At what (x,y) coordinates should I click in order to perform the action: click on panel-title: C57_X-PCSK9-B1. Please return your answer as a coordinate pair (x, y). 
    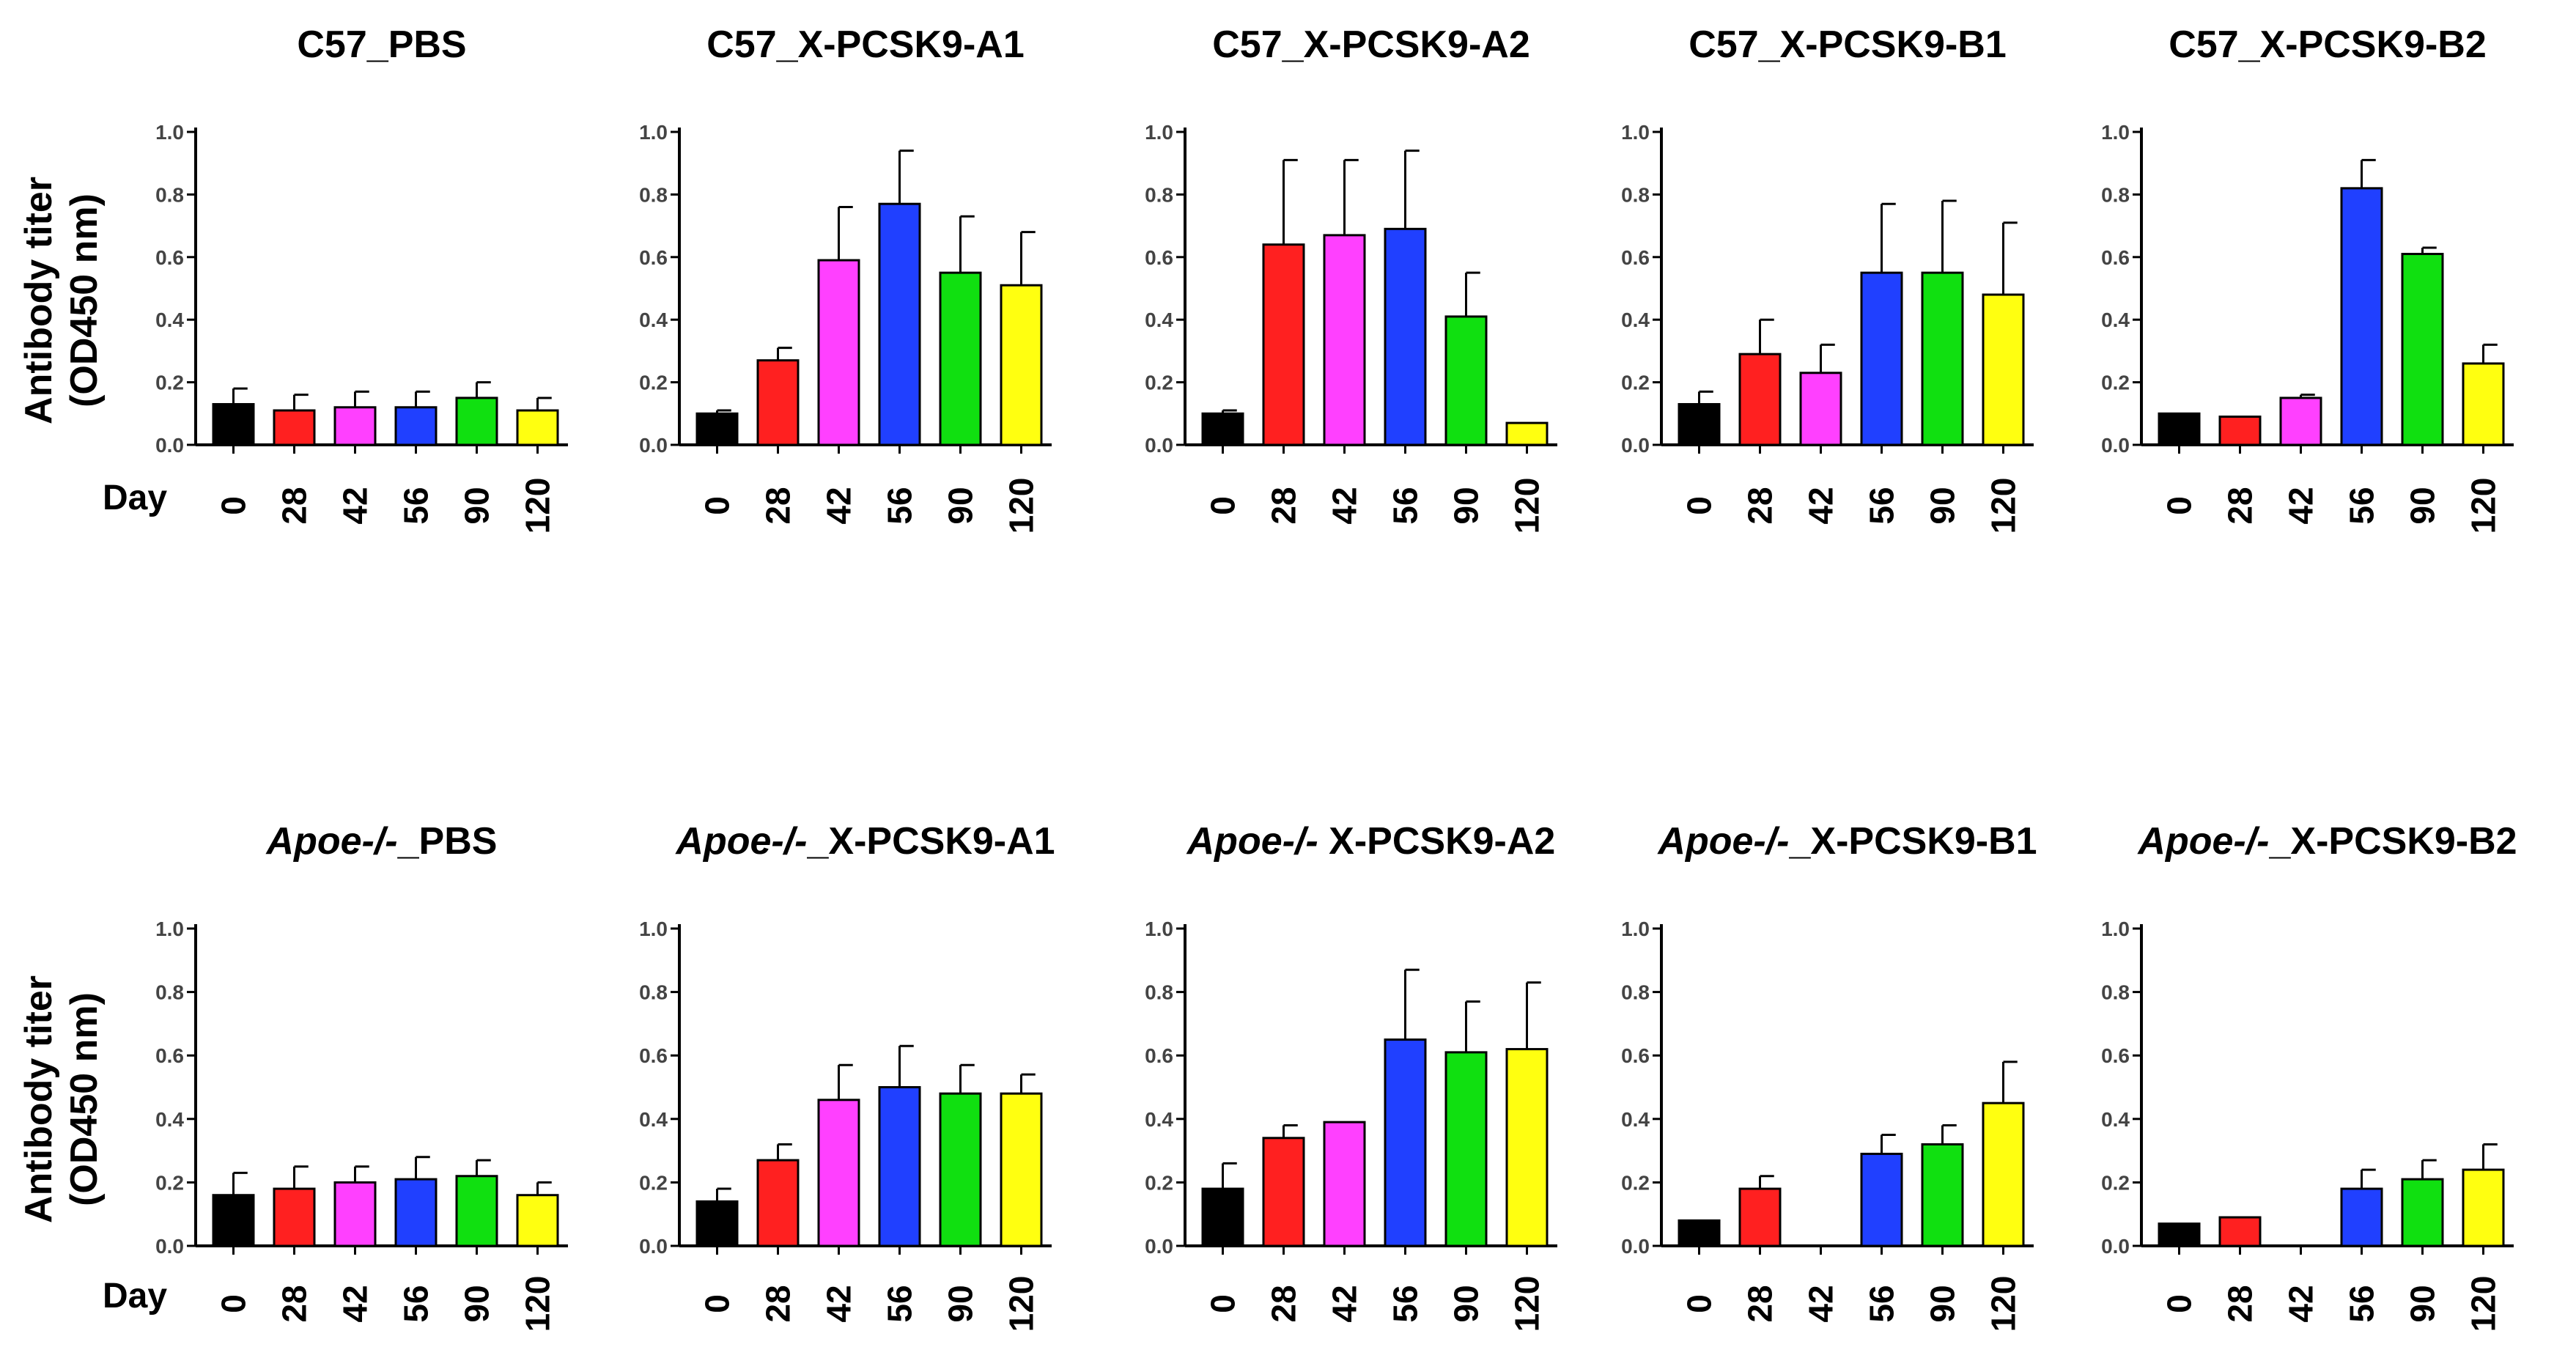
    Looking at the image, I should click on (1848, 44).